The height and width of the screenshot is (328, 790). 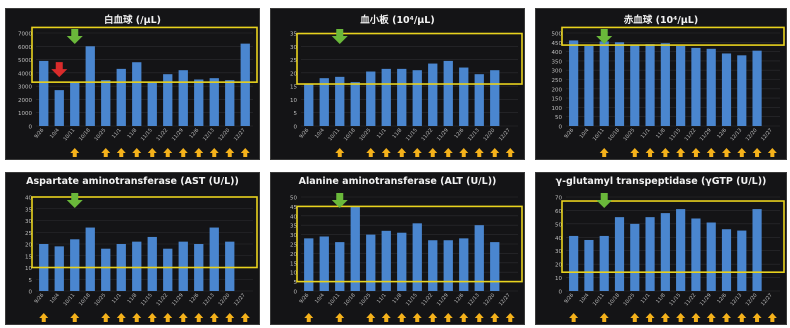 What do you see at coordinates (293, 101) in the screenshot?
I see `y-tick-label: 10` at bounding box center [293, 101].